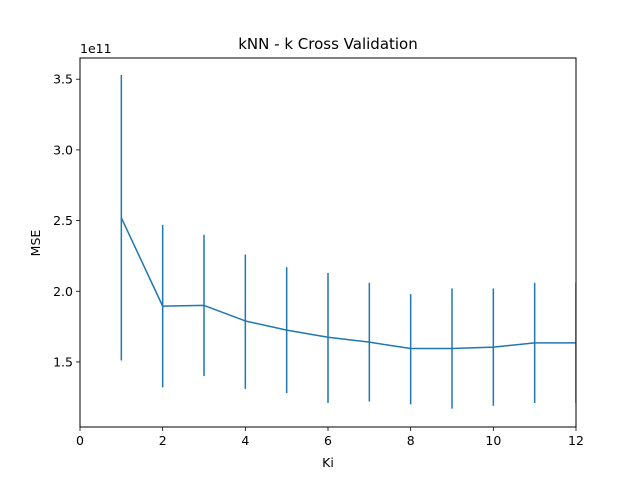 This screenshot has height=480, width=640. Describe the element at coordinates (163, 440) in the screenshot. I see `x-tick-label: 2` at that location.